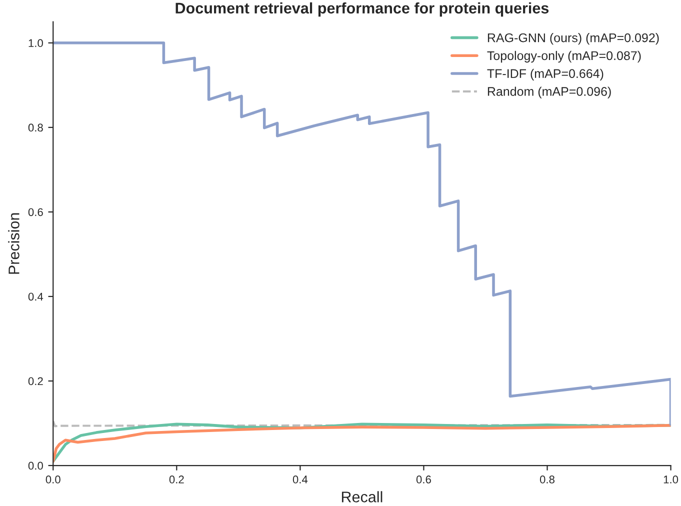 The image size is (681, 506). Describe the element at coordinates (423, 480) in the screenshot. I see `x-tick-label: 0.6` at that location.